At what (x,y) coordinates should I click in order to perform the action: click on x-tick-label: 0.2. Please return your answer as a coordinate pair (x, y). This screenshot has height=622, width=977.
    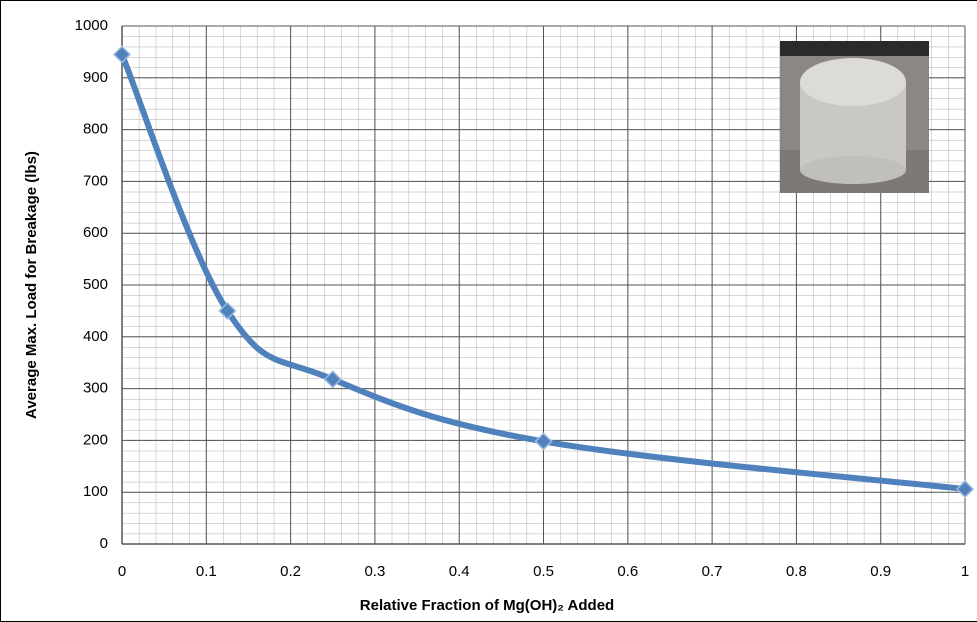
    Looking at the image, I should click on (290, 571).